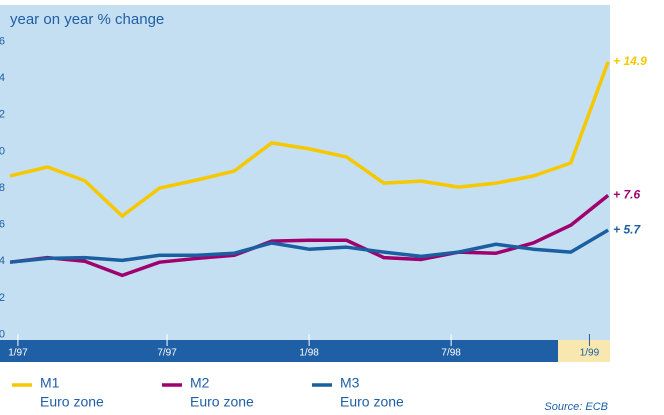 This screenshot has height=415, width=664. I want to click on y-tick-label: 14, so click(2, 78).